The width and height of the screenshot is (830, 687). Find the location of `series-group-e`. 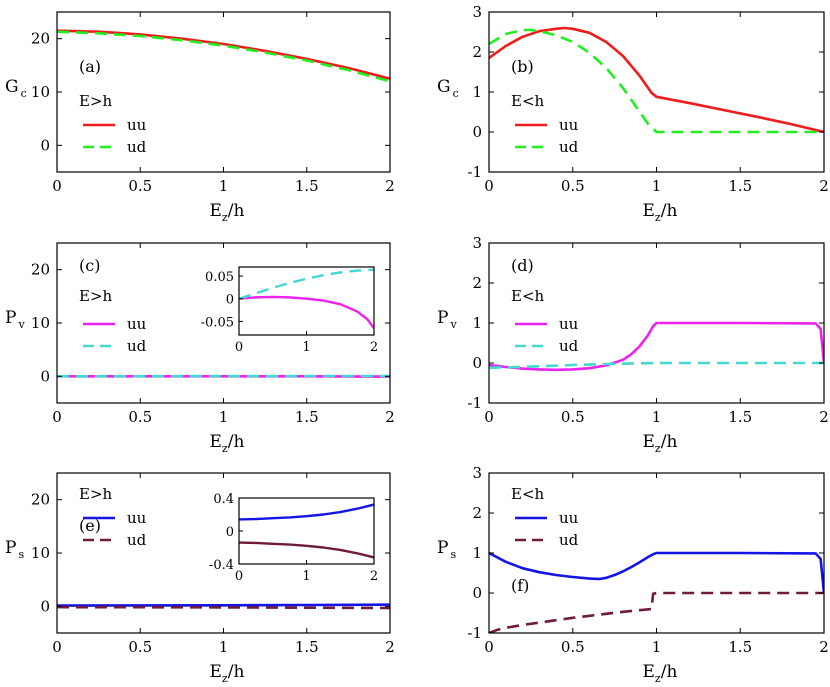

series-group-e is located at coordinates (223, 606).